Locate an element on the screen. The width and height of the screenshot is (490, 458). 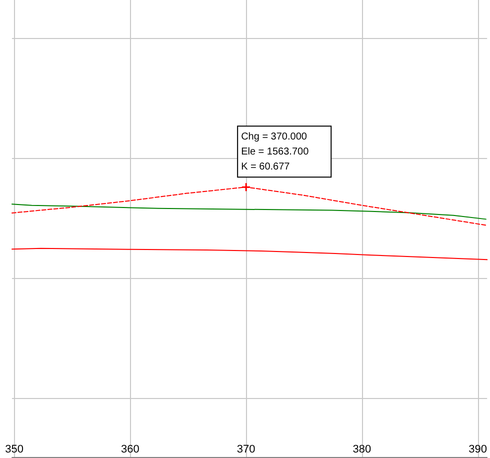
x-tick-label: 350 is located at coordinates (14, 450).